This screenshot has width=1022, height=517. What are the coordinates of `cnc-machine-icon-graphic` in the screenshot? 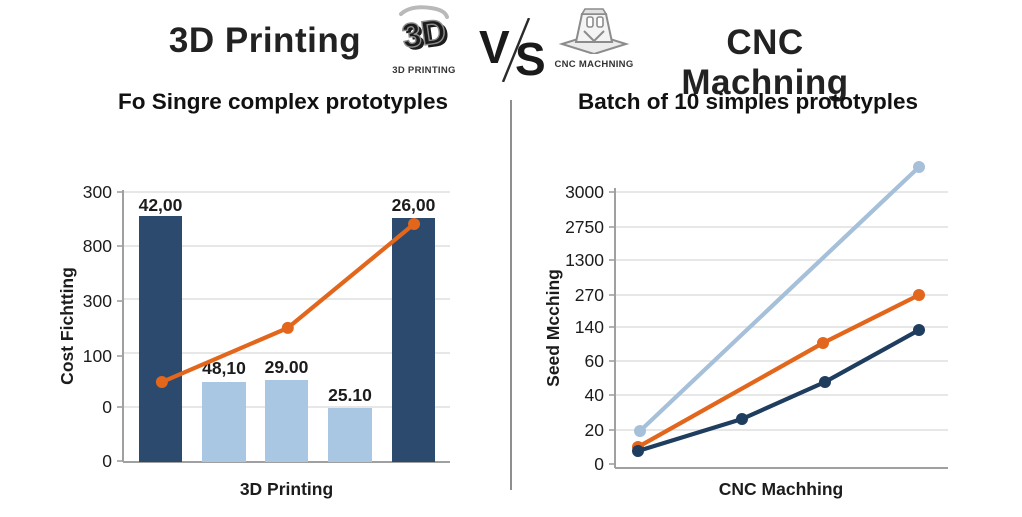 It's located at (594, 32).